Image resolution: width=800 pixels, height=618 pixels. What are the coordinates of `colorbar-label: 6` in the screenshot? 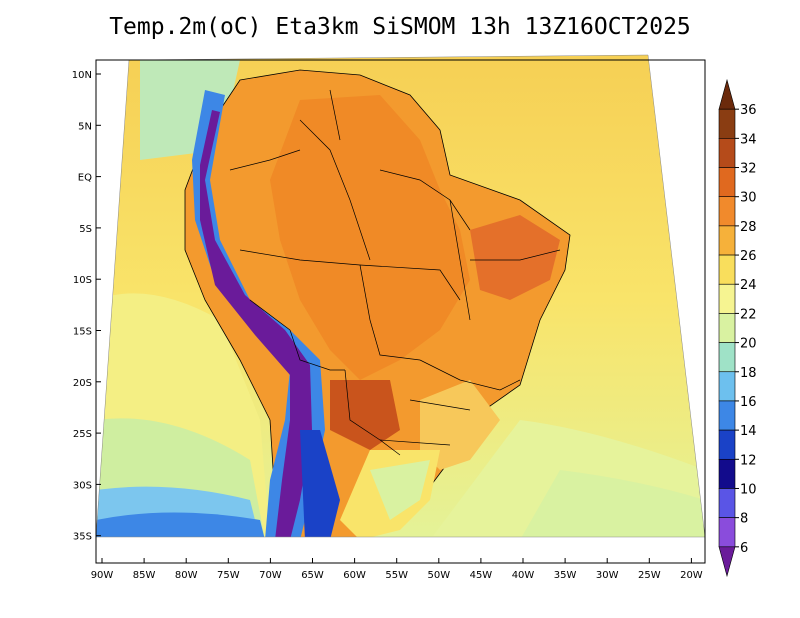 It's located at (744, 548).